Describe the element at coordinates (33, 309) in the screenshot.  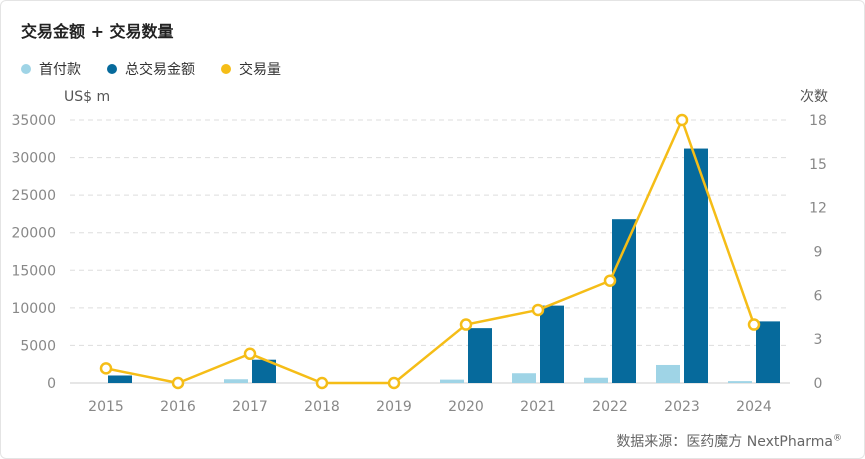
I see `left-tick-label: 10000` at that location.